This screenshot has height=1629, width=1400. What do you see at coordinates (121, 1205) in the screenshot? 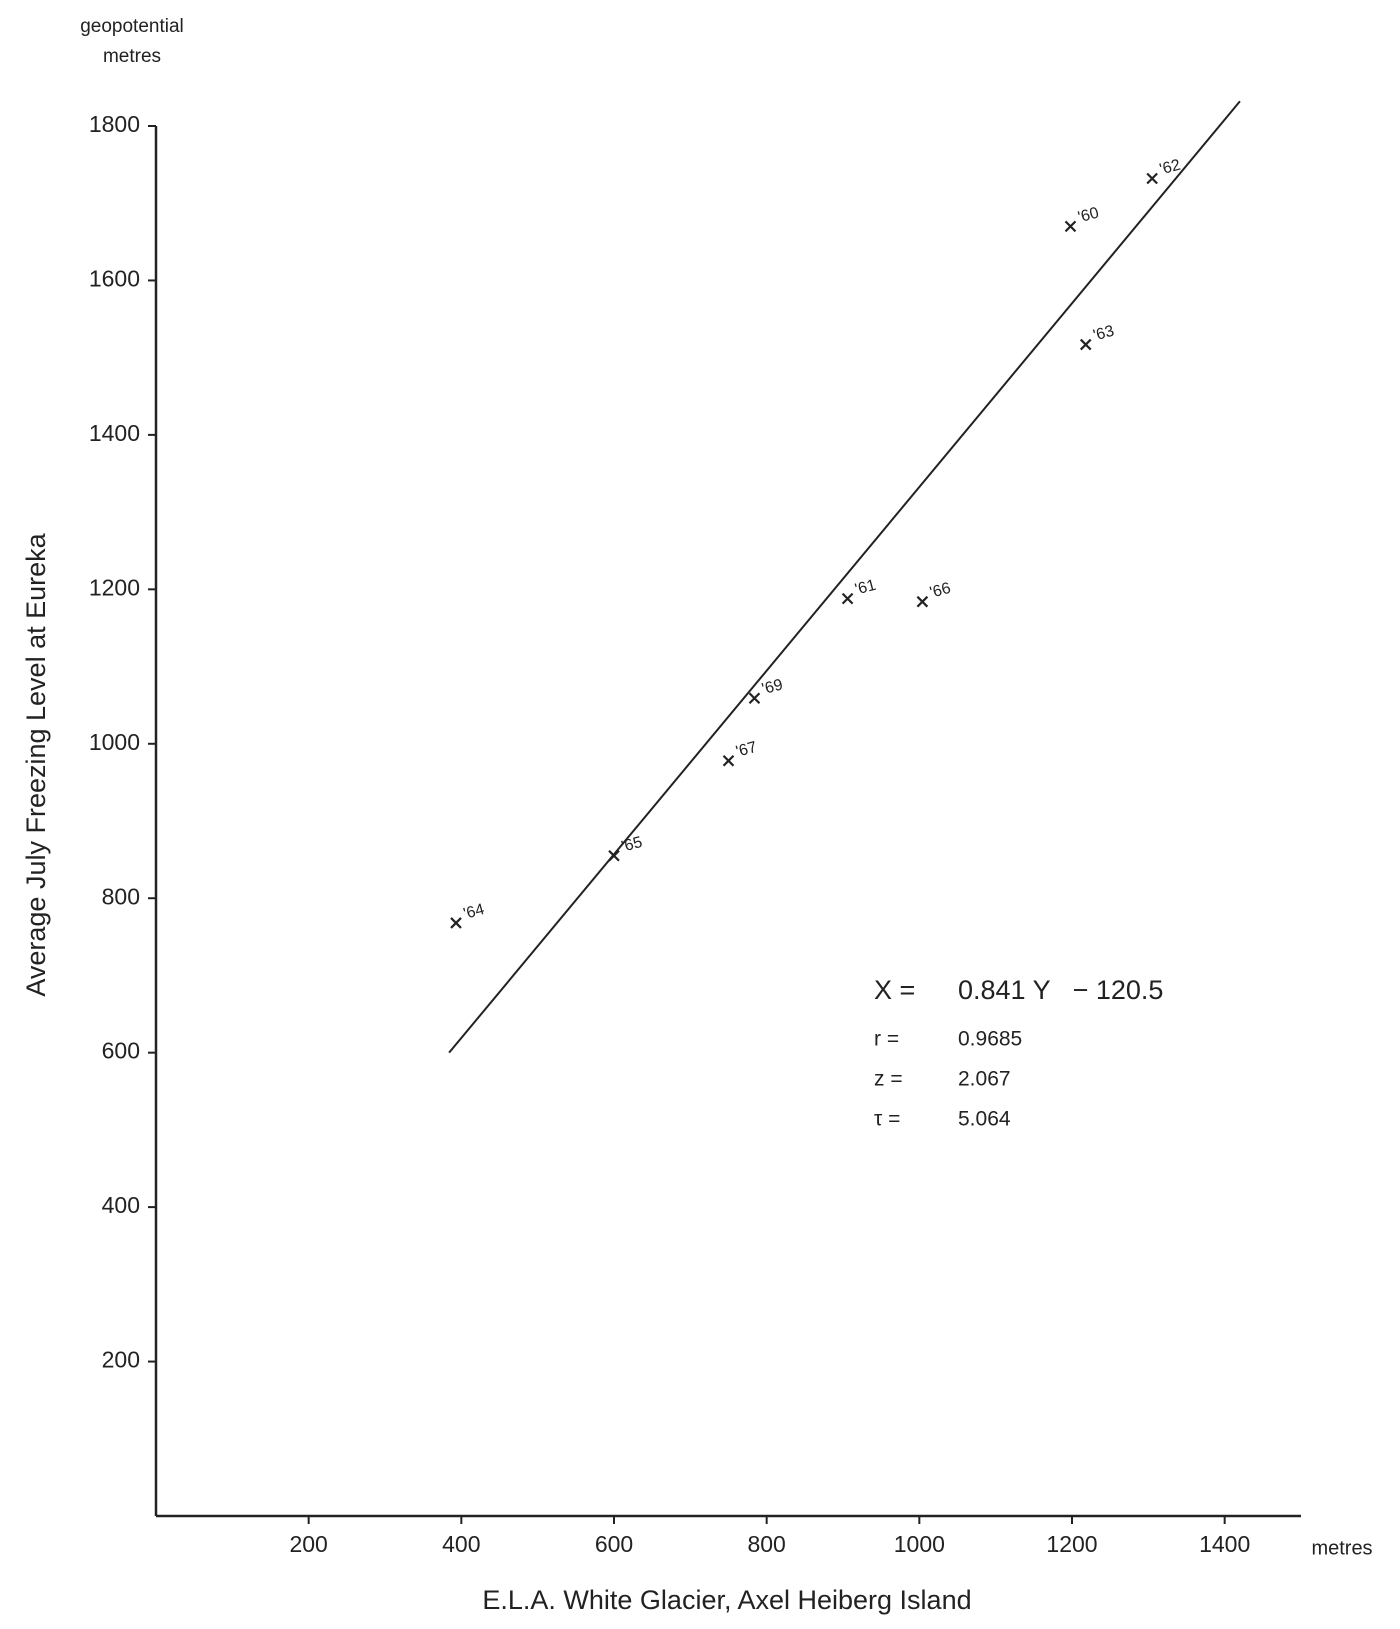
I see `y-tick-label: 400` at bounding box center [121, 1205].